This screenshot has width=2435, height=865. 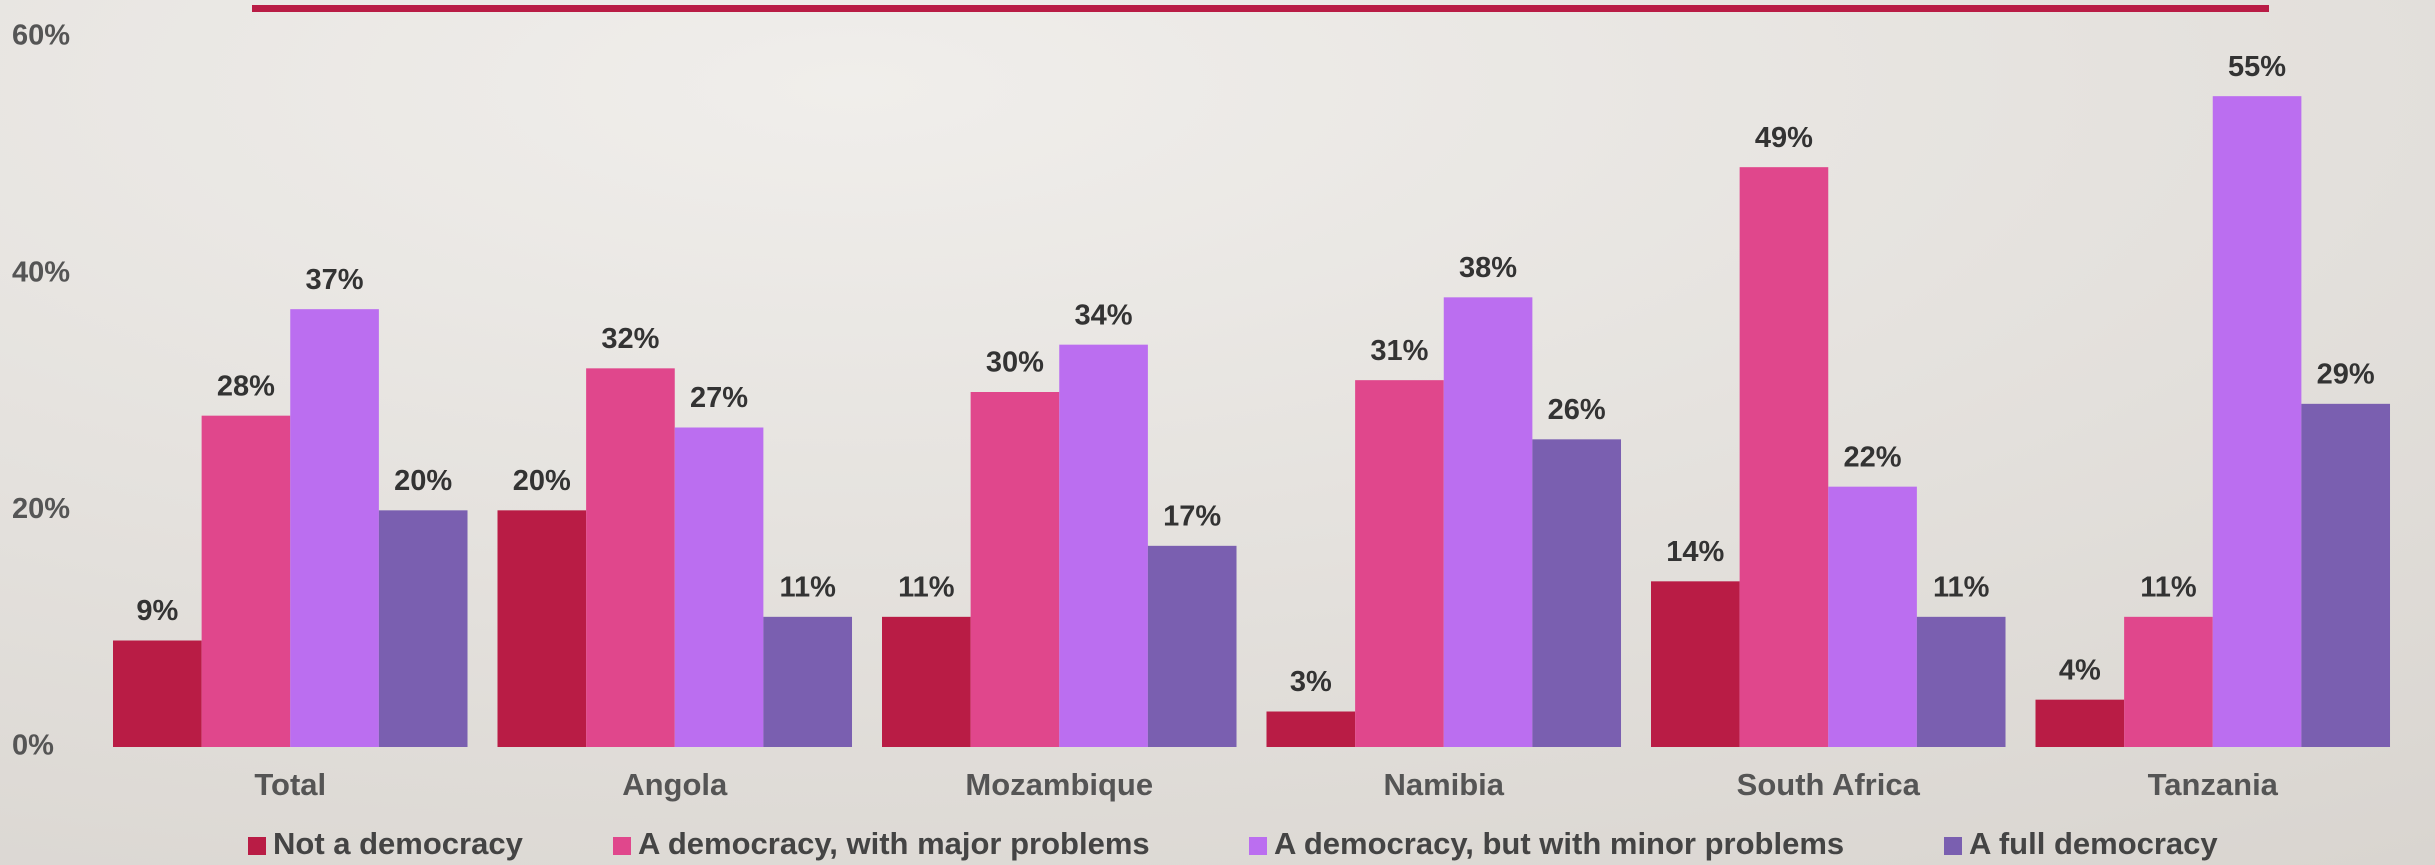 I want to click on x-tick-label: Tanzania, so click(x=2213, y=784).